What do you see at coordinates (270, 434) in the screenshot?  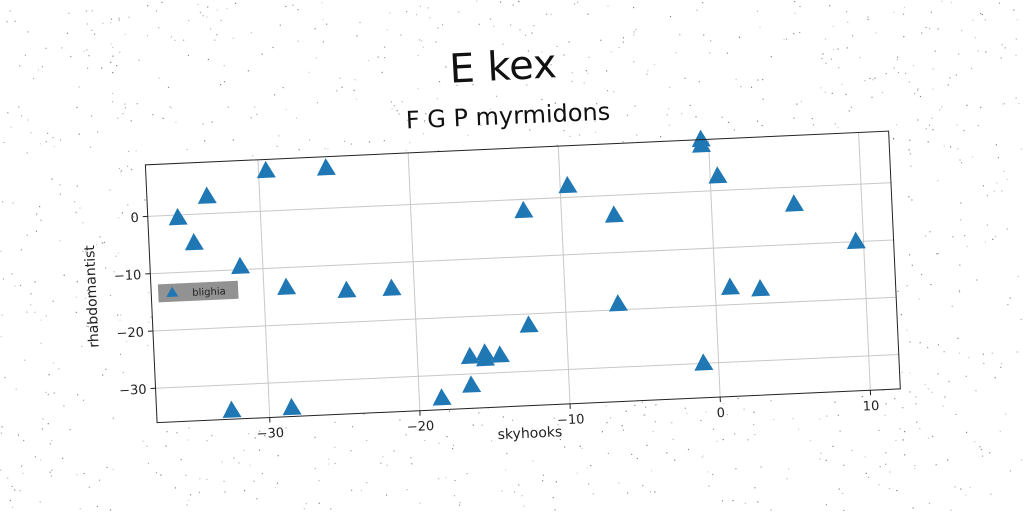 I see `x-tick-label: −30` at bounding box center [270, 434].